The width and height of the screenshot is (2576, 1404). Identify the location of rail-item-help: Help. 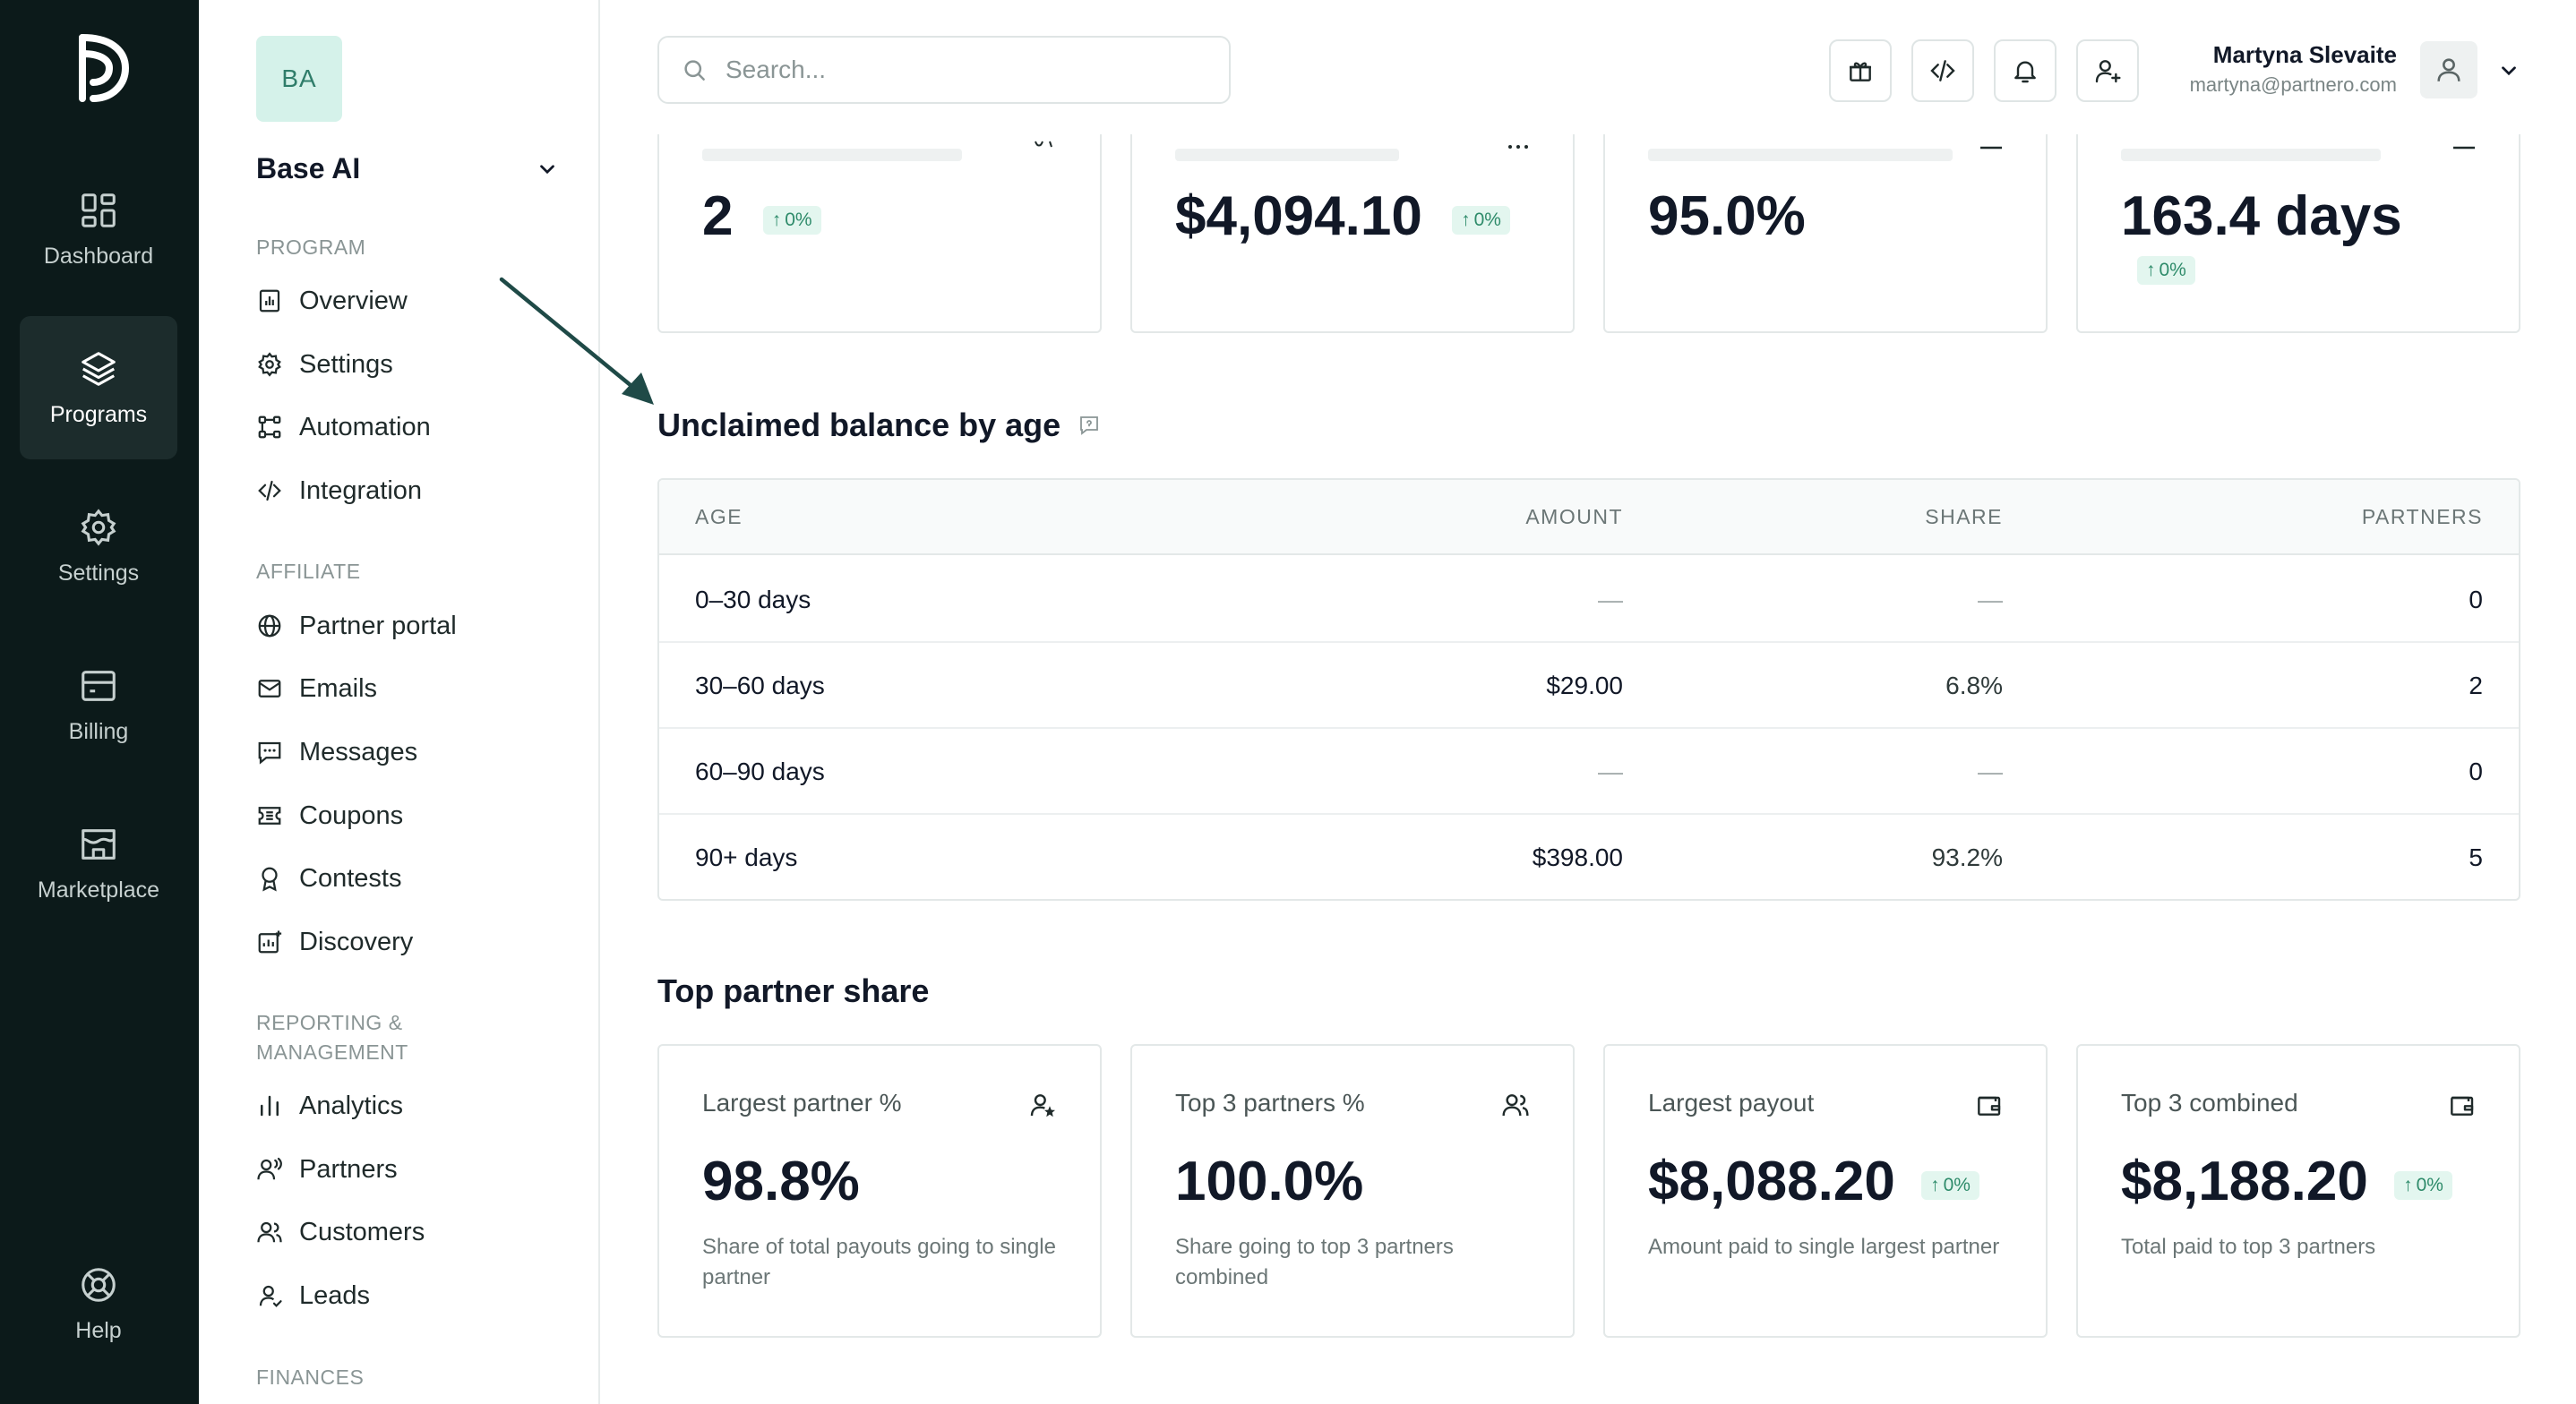
(98, 1303).